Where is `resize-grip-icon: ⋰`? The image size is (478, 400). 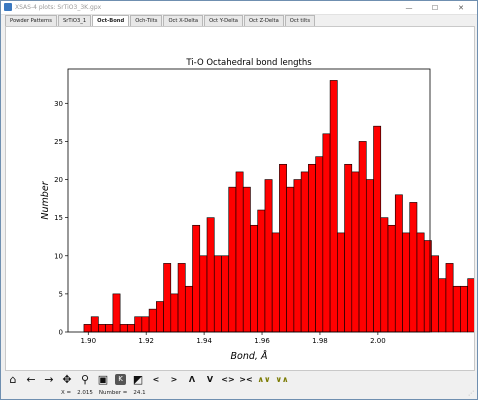
resize-grip-icon: ⋰ is located at coordinates (471, 393).